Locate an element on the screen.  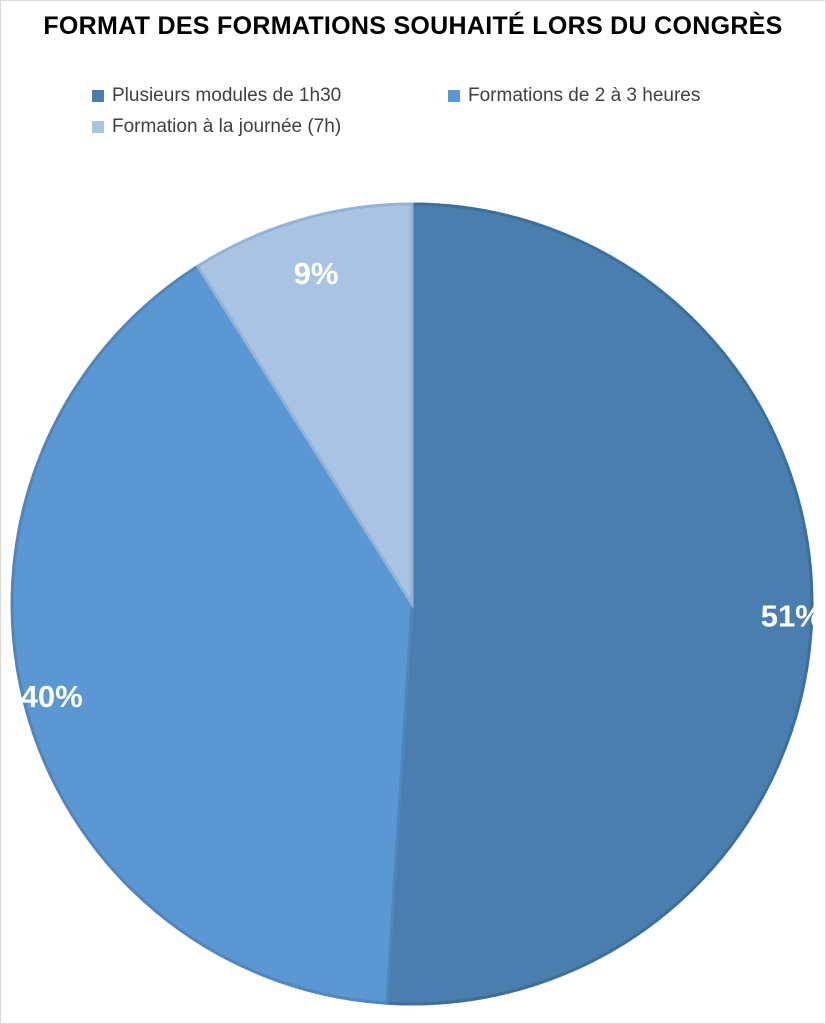
legend-item-1: Formations de 2 à 3 heures is located at coordinates (574, 96).